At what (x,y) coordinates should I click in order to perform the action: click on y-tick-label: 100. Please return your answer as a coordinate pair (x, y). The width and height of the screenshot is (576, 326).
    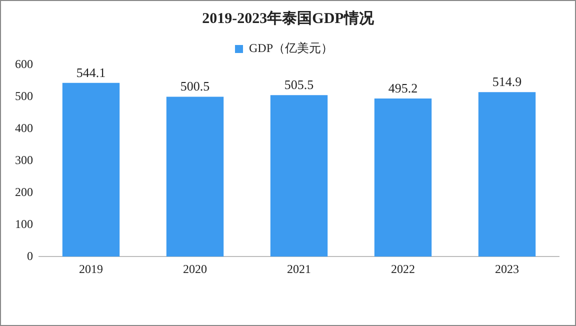
    Looking at the image, I should click on (24, 223).